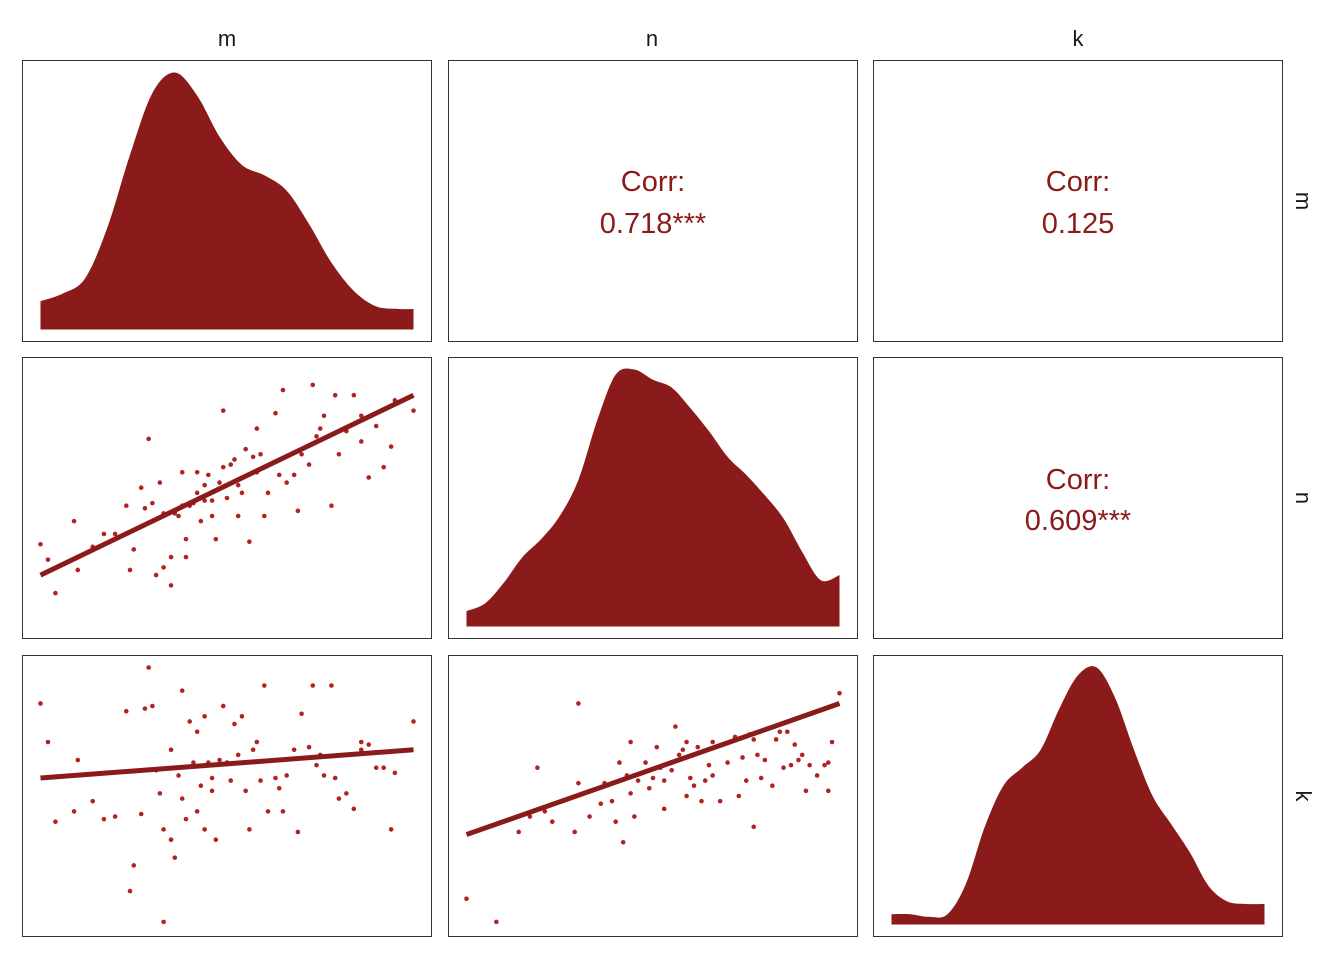  Describe the element at coordinates (653, 203) in the screenshot. I see `corr-m-n: Corr: 0.718***` at that location.